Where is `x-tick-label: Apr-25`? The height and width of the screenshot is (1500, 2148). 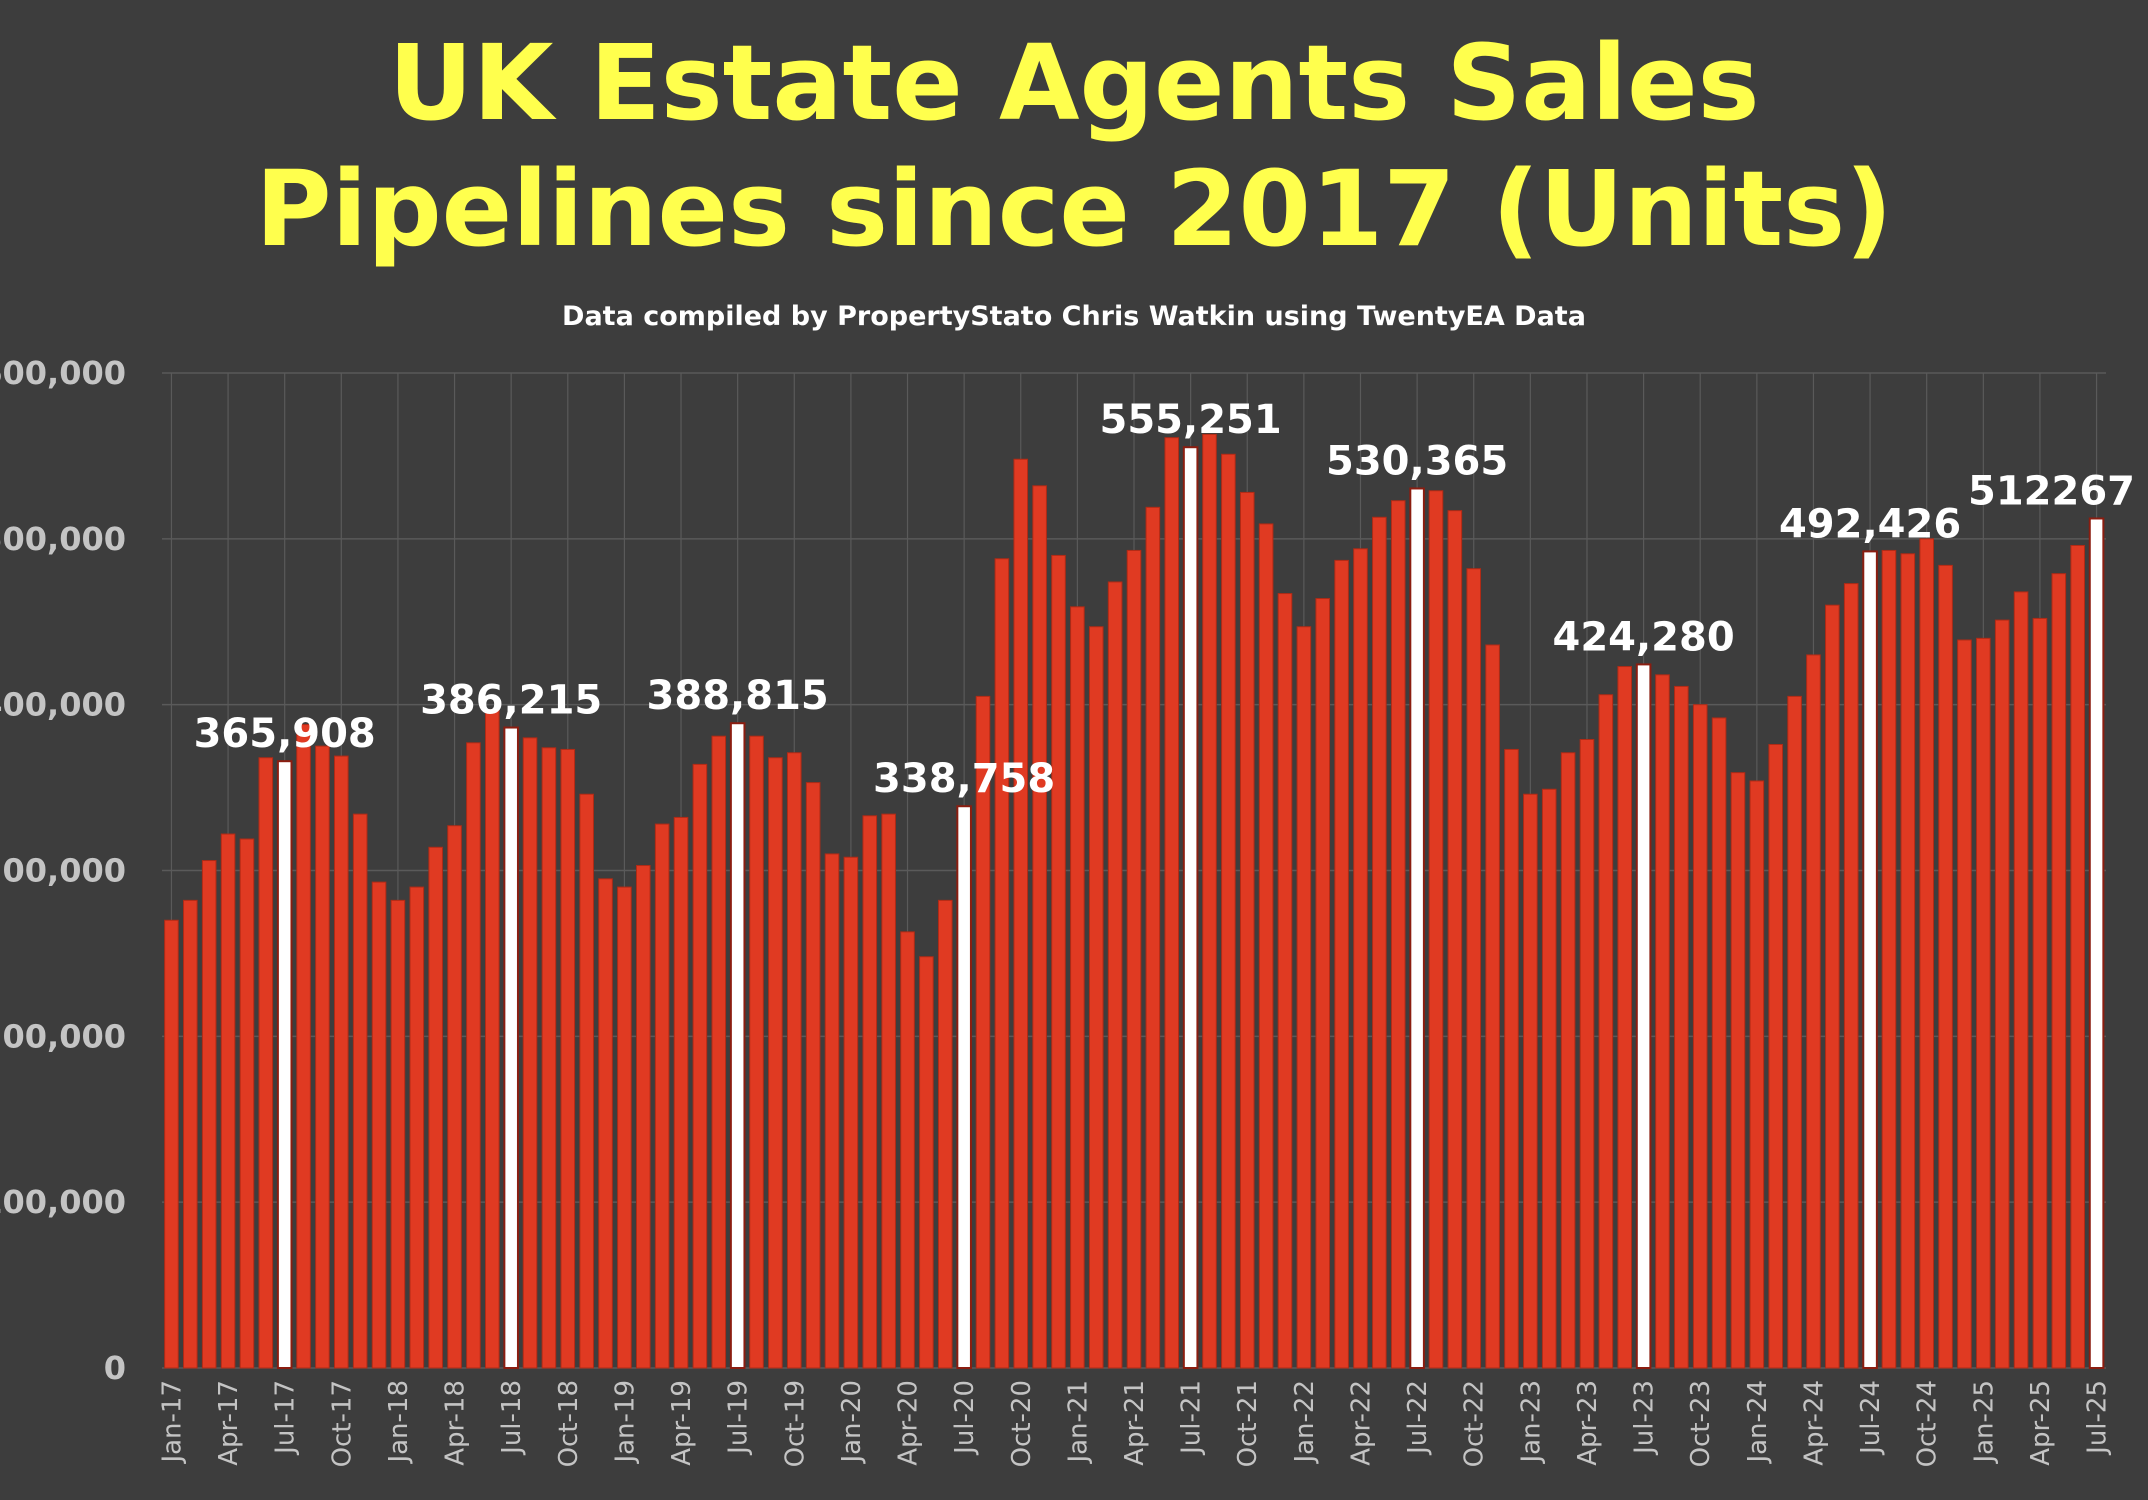
x-tick-label: Apr-25 is located at coordinates (2041, 1423).